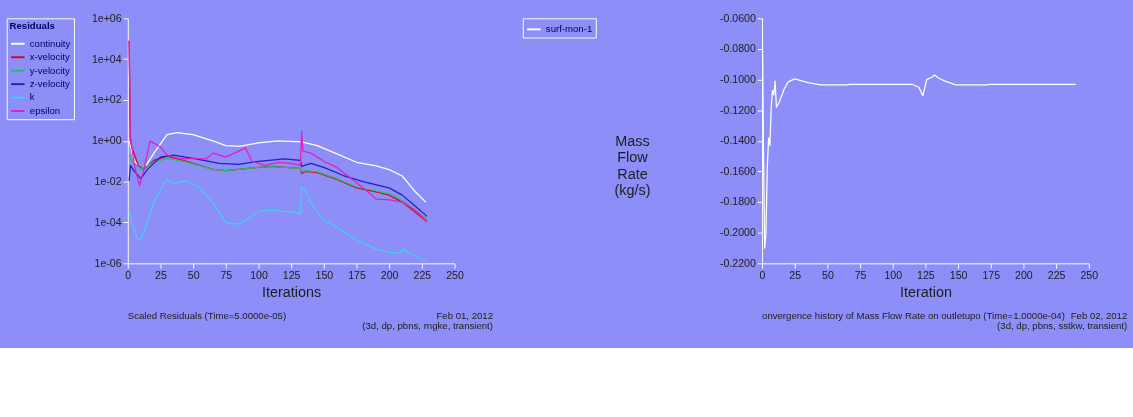 The width and height of the screenshot is (1133, 417). Describe the element at coordinates (49, 84) in the screenshot. I see `legend-label: z-velocity` at that location.